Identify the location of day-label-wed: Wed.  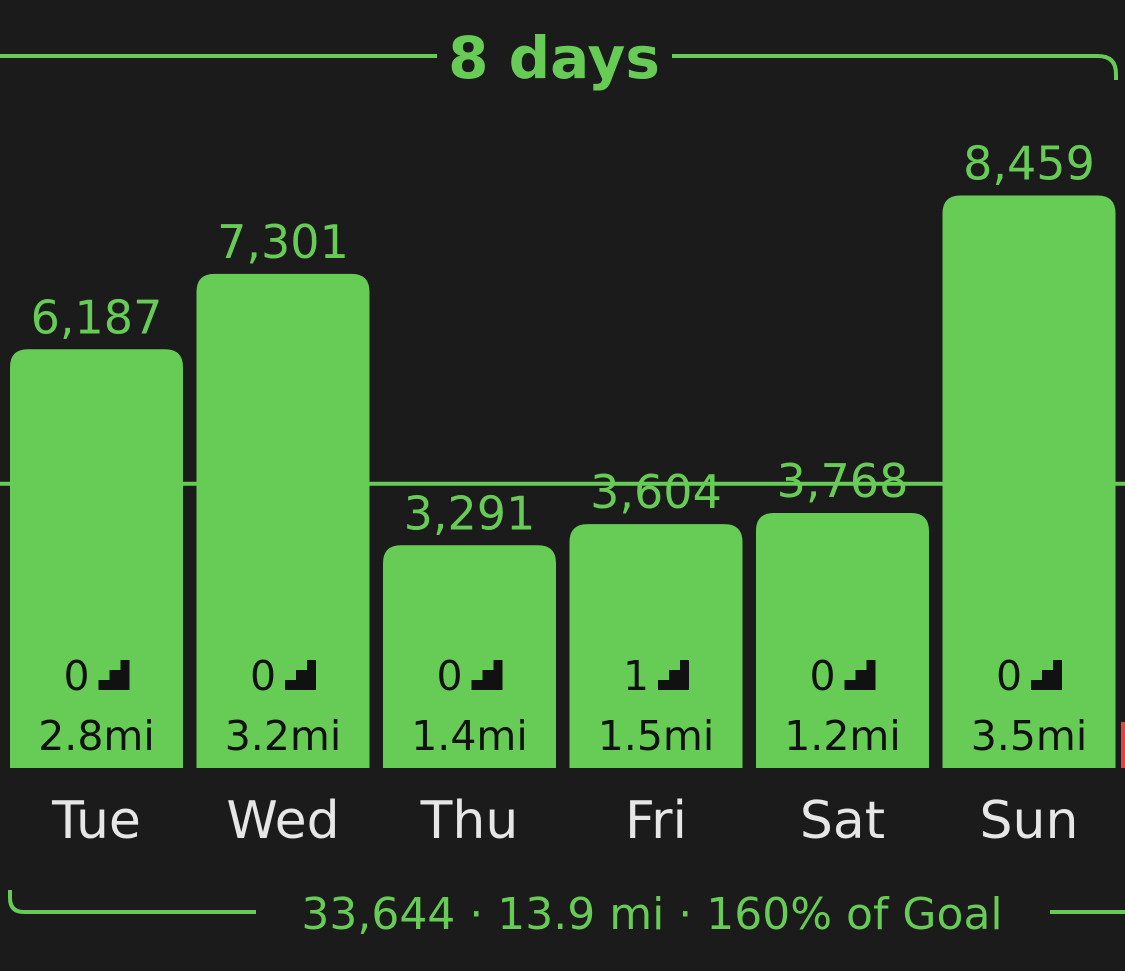
(282, 821).